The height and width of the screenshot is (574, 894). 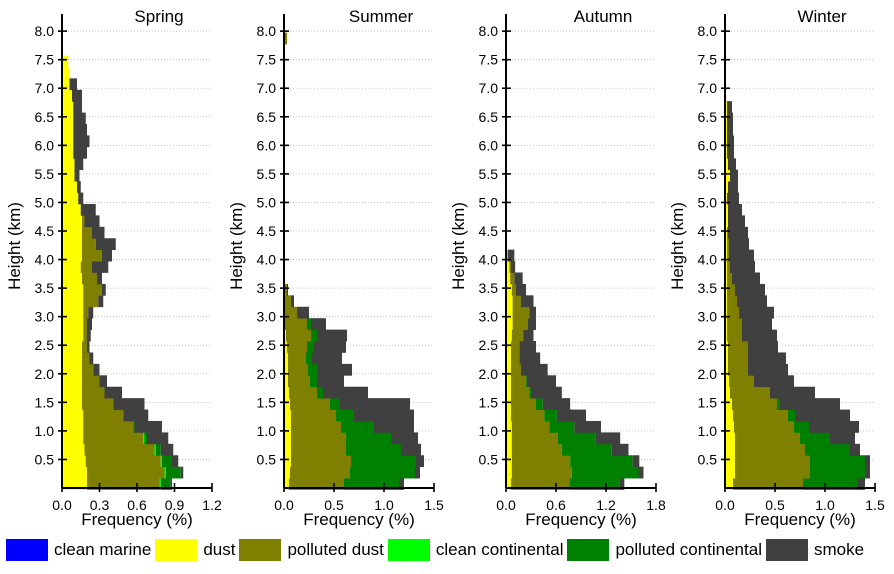 I want to click on legend-swatch, so click(x=176, y=550).